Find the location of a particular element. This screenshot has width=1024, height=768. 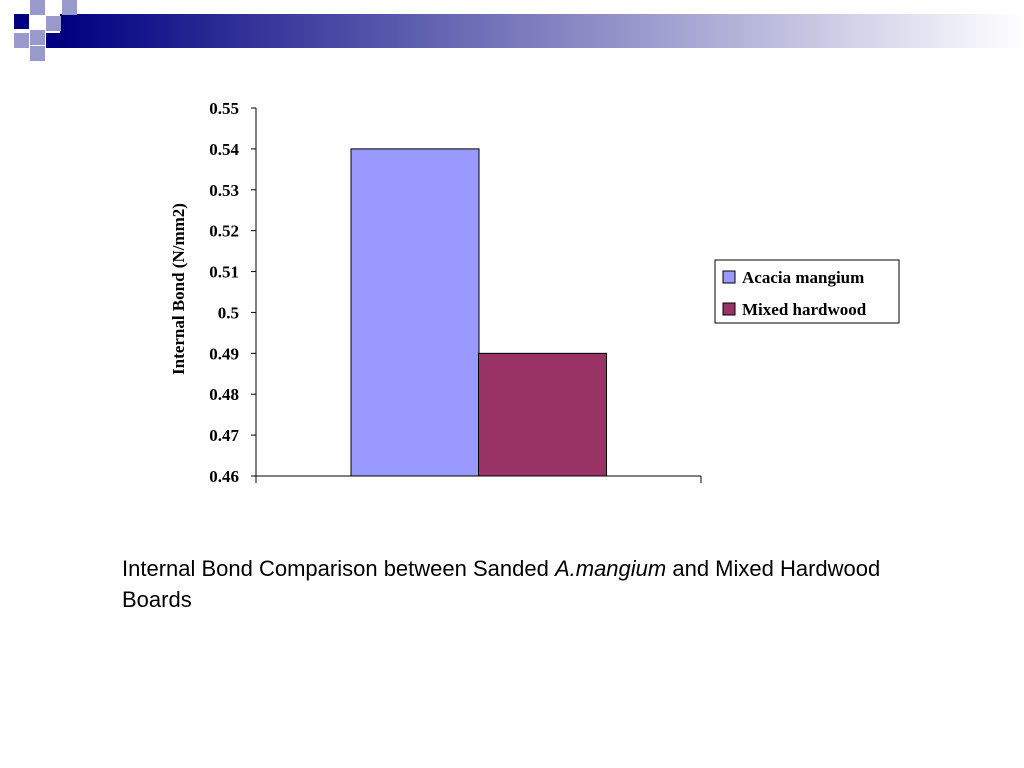

header-gradient-band is located at coordinates (542, 31).